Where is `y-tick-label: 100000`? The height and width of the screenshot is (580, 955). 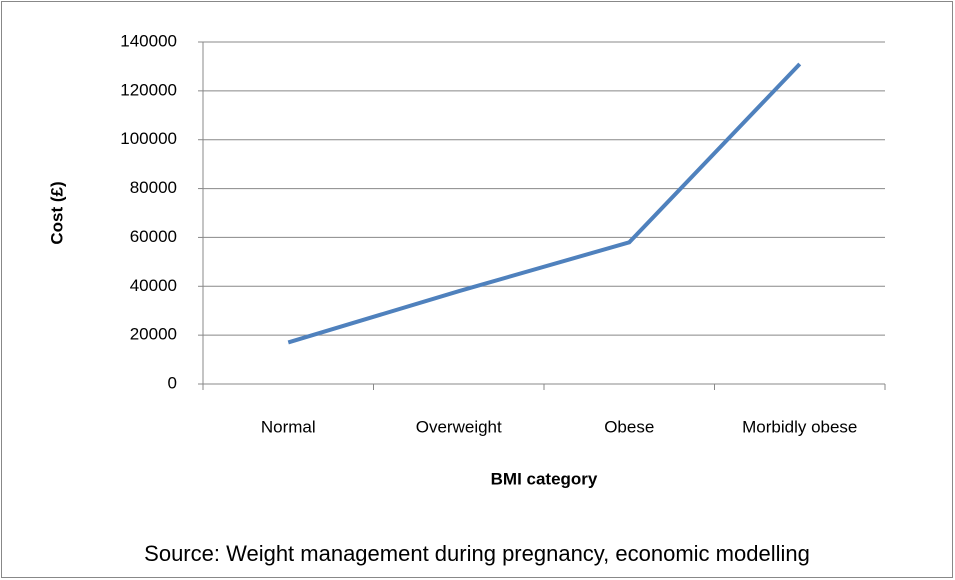 y-tick-label: 100000 is located at coordinates (148, 138).